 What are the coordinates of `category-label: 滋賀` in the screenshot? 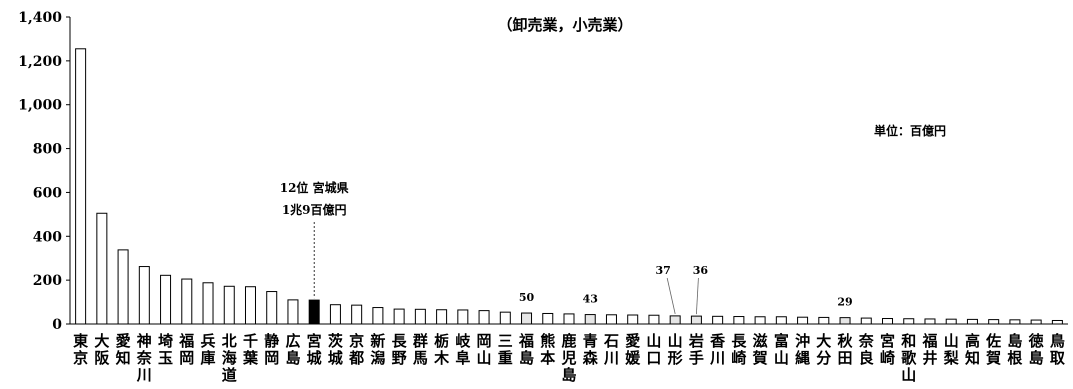 It's located at (760, 349).